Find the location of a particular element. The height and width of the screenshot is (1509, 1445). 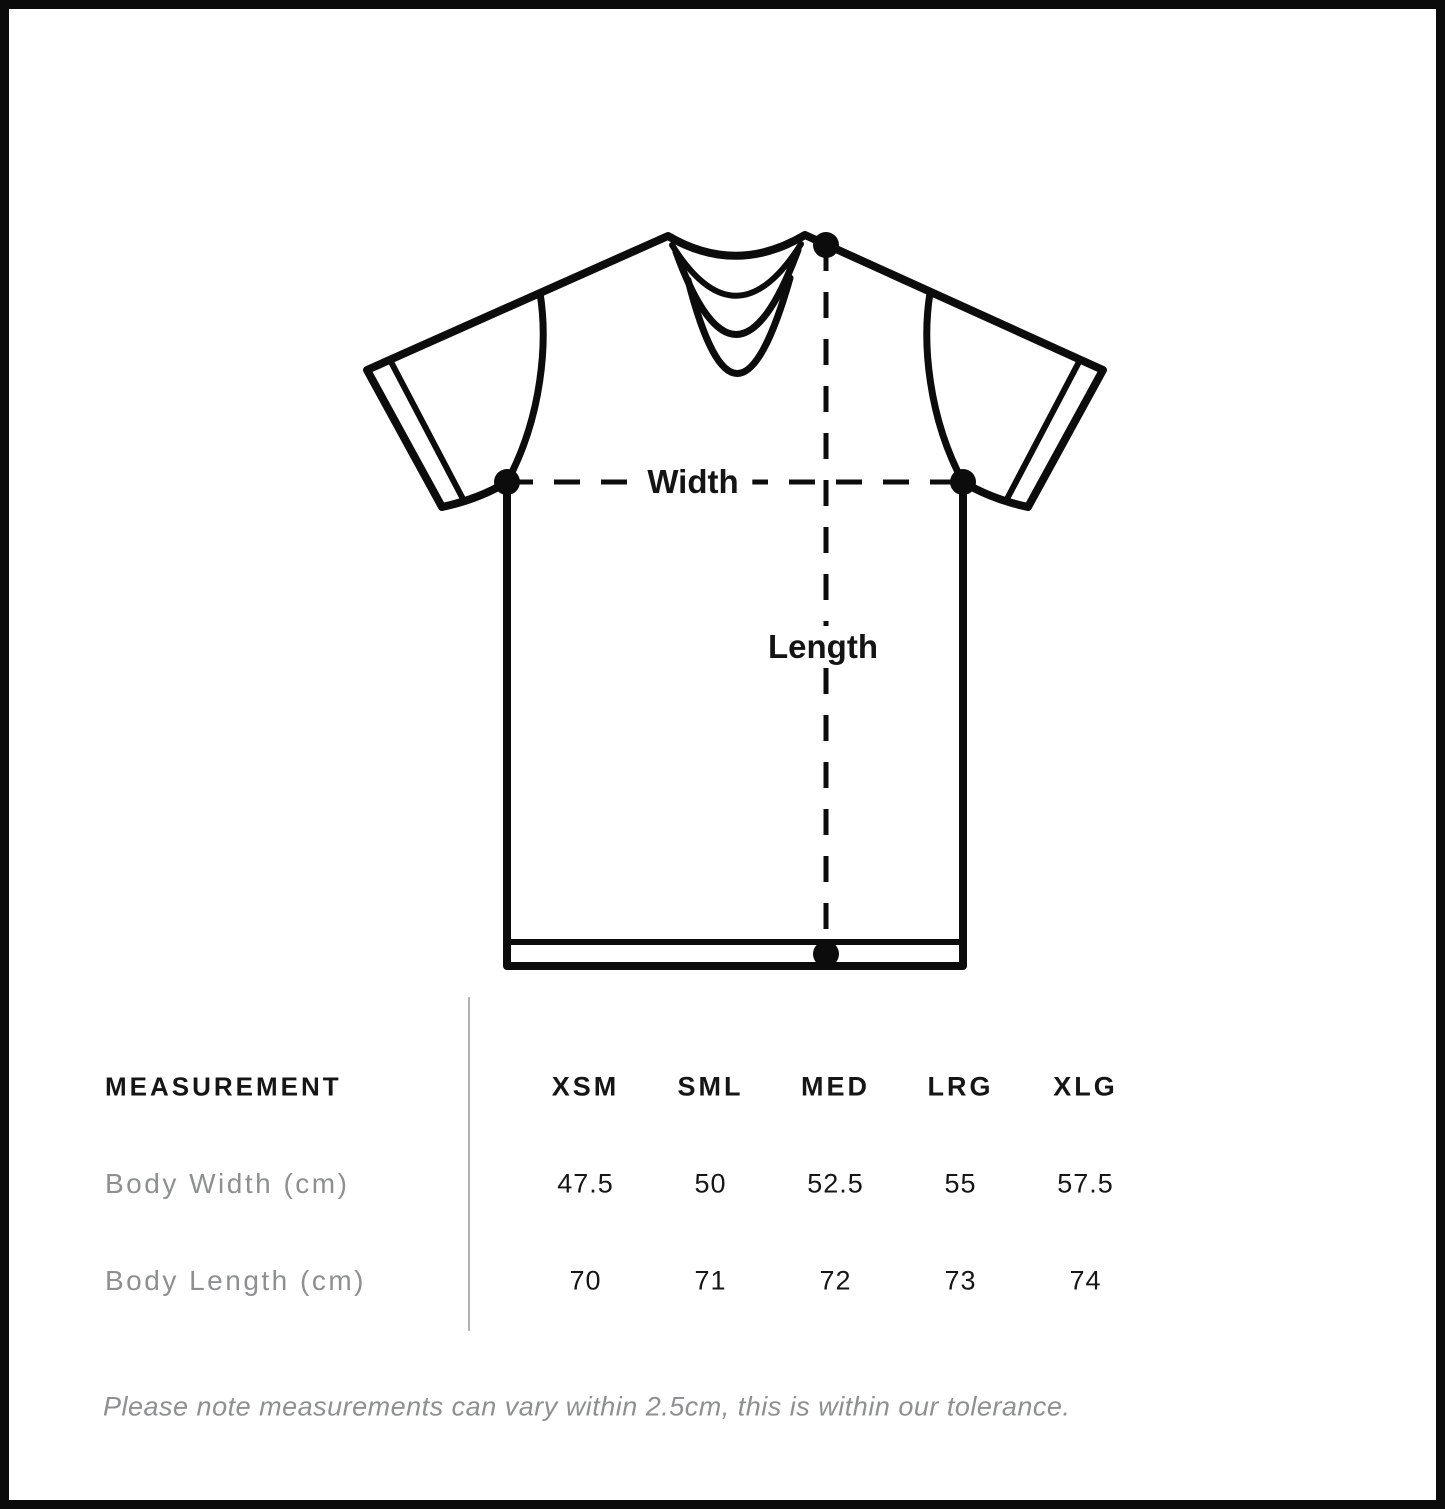

row-label-body-length: Body Length (cm) is located at coordinates (235, 1280).